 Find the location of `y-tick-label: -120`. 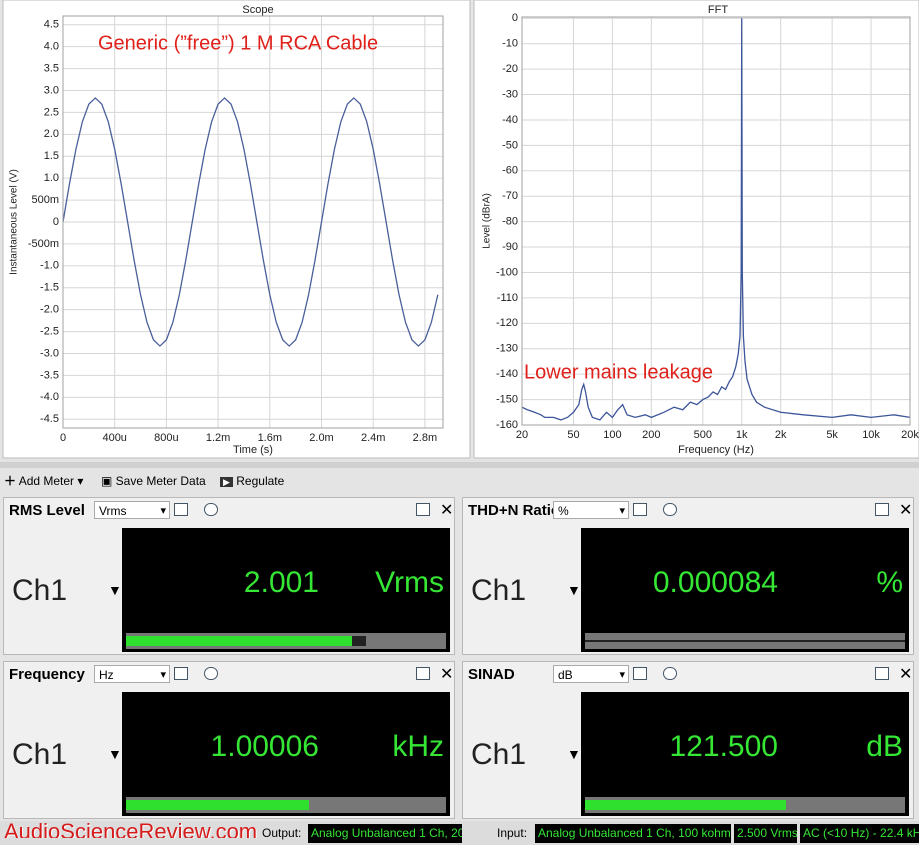

y-tick-label: -120 is located at coordinates (507, 323).